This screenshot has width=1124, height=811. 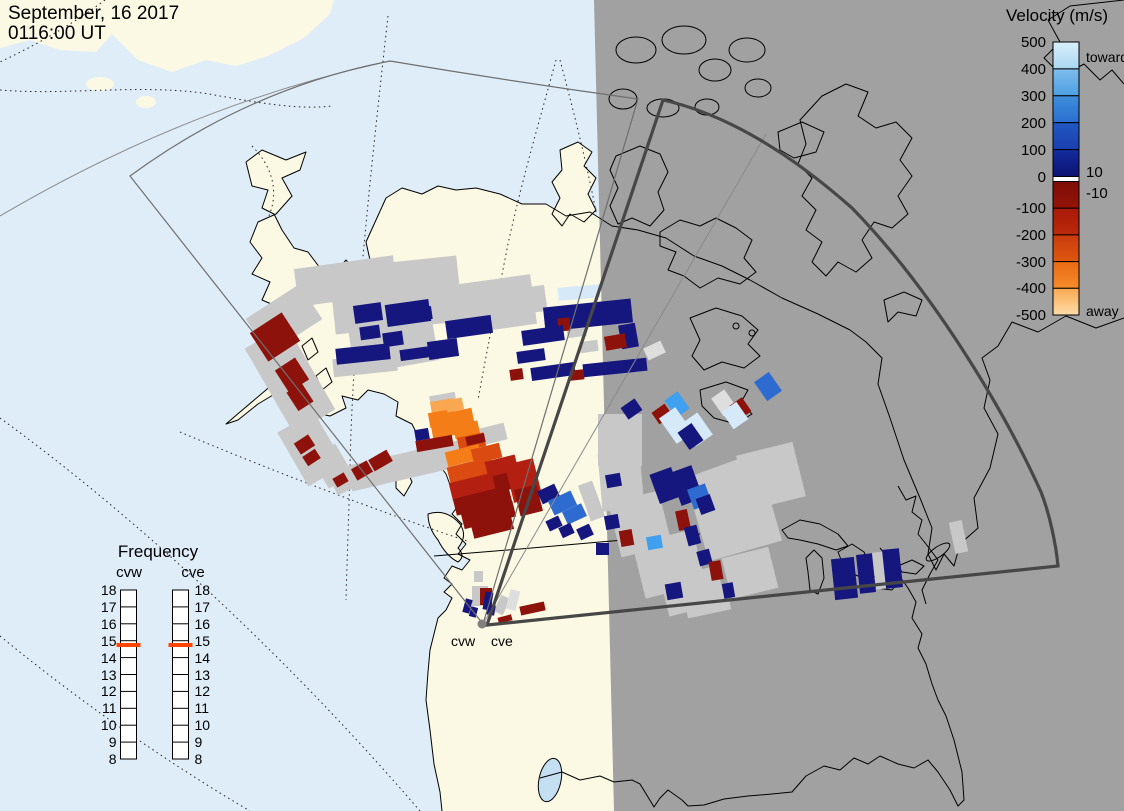 What do you see at coordinates (1030, 235) in the screenshot?
I see `velocity-tick-label: -200` at bounding box center [1030, 235].